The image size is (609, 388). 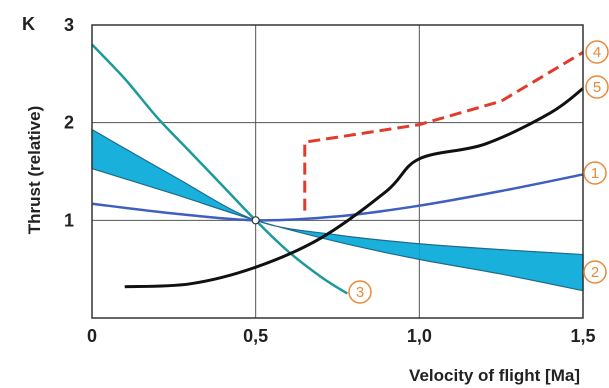 What do you see at coordinates (34, 170) in the screenshot?
I see `y-axis-label: Thrust (relative)` at bounding box center [34, 170].